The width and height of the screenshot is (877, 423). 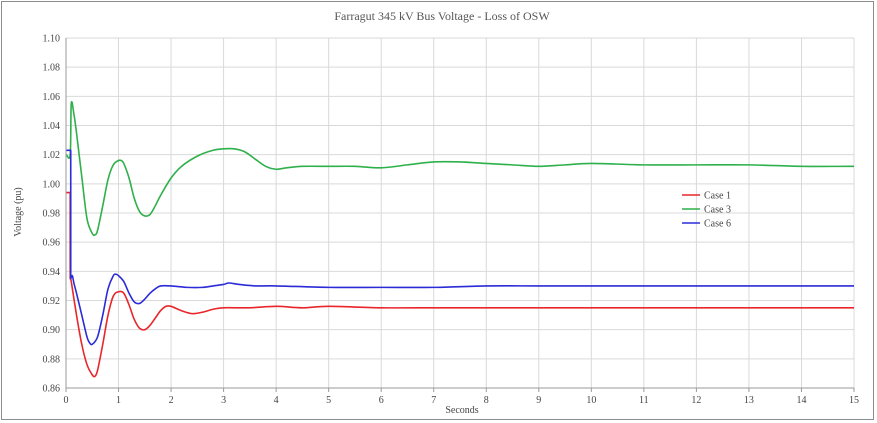 I want to click on x-tick-label: 12, so click(x=696, y=400).